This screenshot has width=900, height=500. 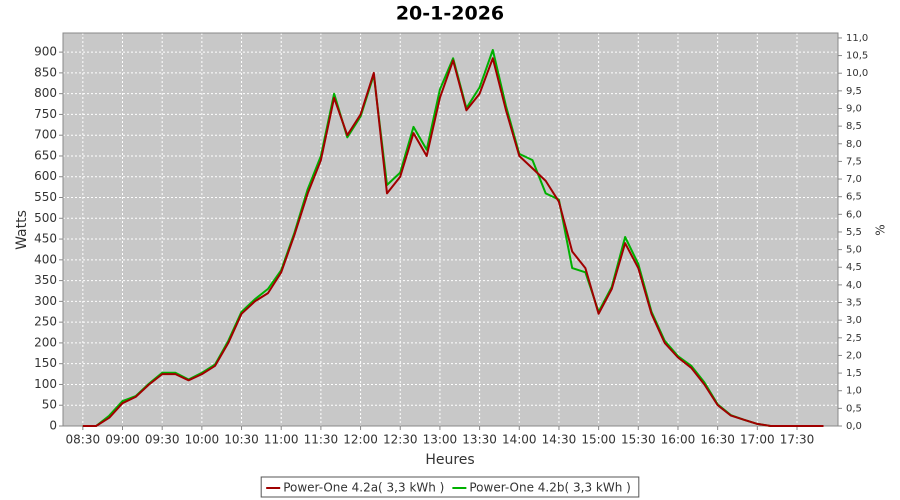 I want to click on y2-tick-label: 0,5, so click(x=854, y=408).